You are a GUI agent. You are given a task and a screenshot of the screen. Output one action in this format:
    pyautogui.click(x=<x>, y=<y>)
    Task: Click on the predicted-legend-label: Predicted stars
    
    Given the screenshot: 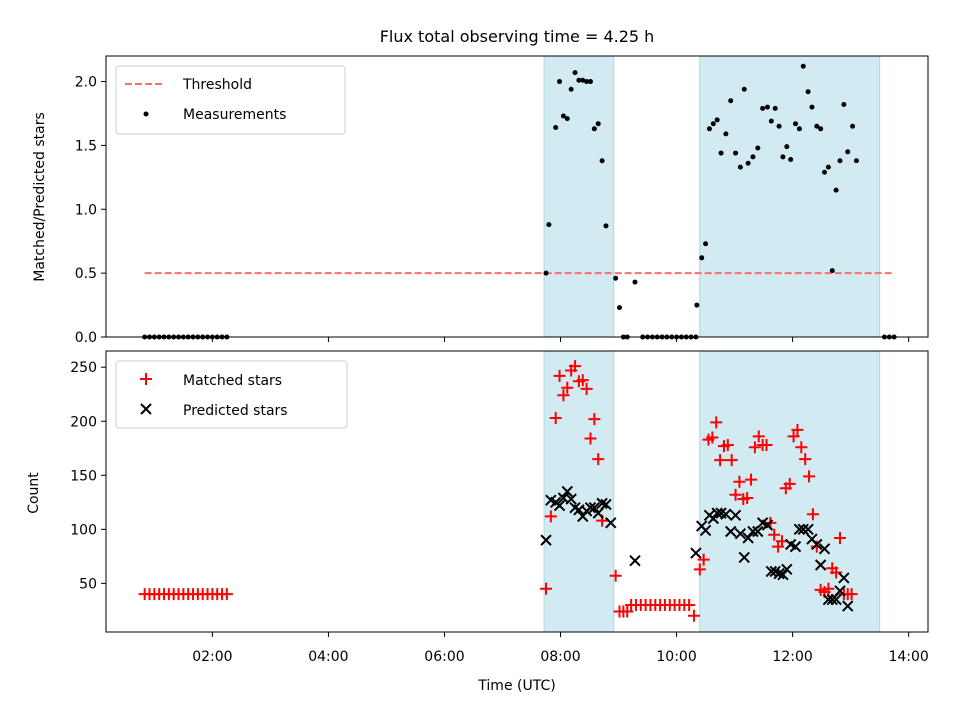 What is the action you would take?
    pyautogui.click(x=235, y=411)
    